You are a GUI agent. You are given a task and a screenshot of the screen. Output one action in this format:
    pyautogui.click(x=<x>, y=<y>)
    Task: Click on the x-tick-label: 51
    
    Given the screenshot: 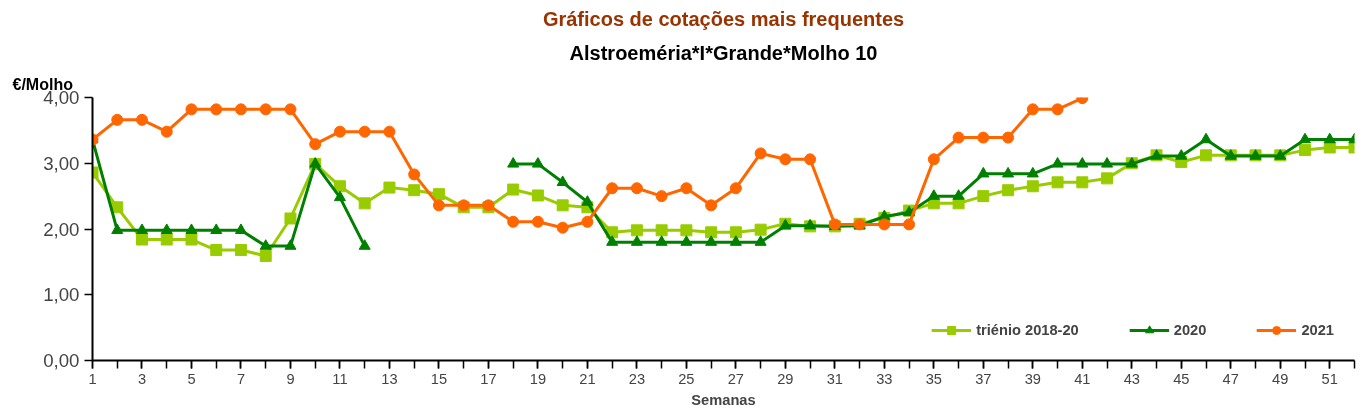 What is the action you would take?
    pyautogui.click(x=1329, y=378)
    